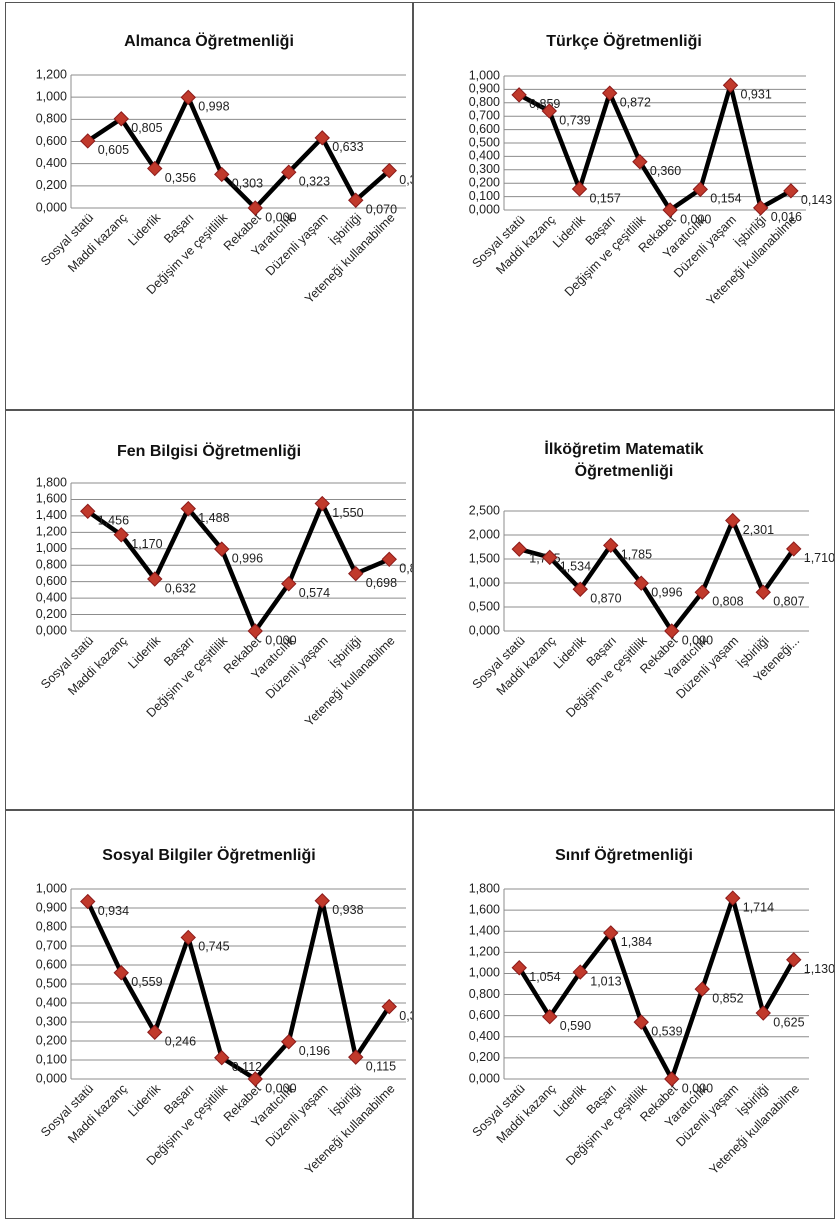 The height and width of the screenshot is (1221, 838). Describe the element at coordinates (113, 150) in the screenshot. I see `data-label: 0,605` at that location.